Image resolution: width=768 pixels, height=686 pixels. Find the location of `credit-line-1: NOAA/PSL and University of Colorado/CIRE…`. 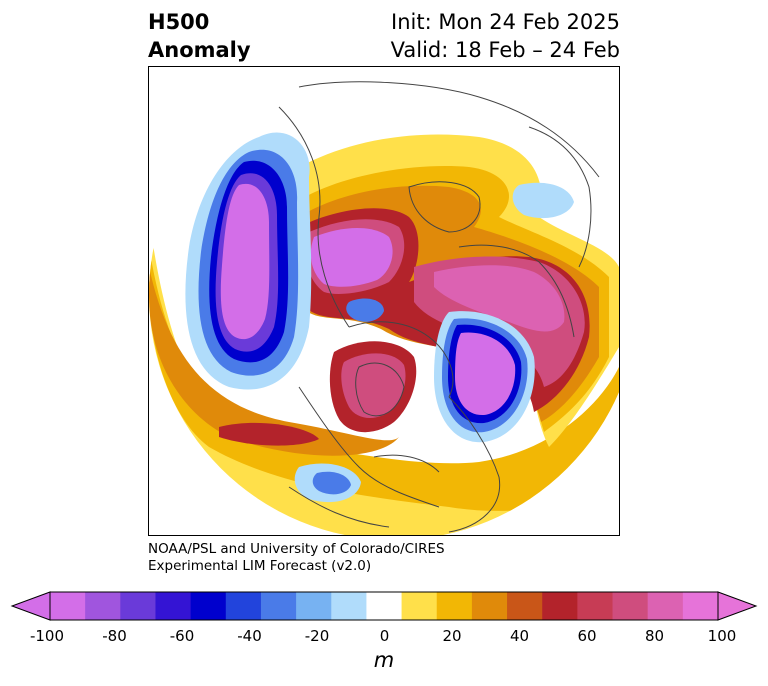

credit-line-1: NOAA/PSL and University of Colorado/CIRE… is located at coordinates (296, 549).